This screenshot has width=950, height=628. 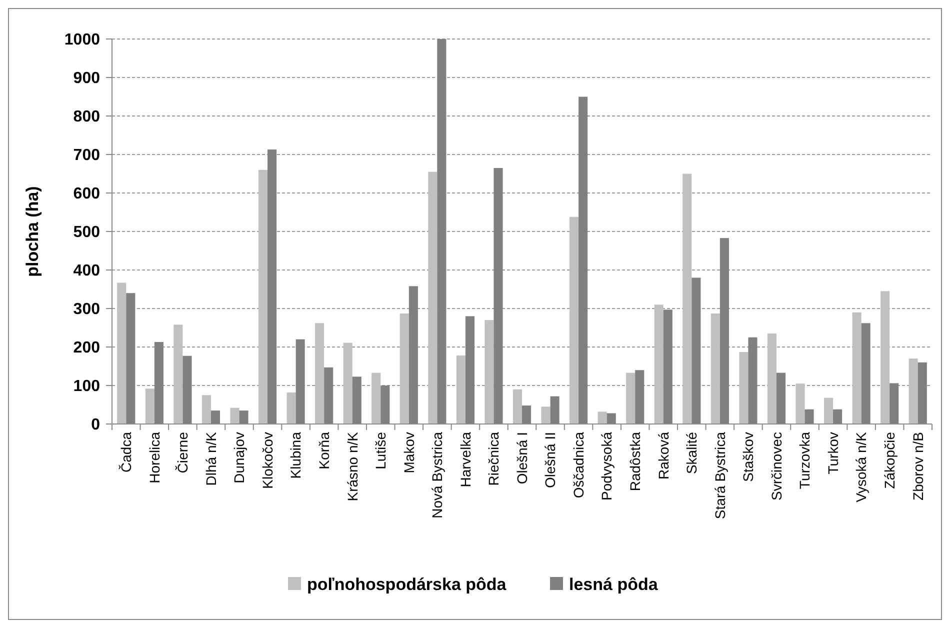 What do you see at coordinates (494, 459) in the screenshot?
I see `x-tick-label: Riečnica` at bounding box center [494, 459].